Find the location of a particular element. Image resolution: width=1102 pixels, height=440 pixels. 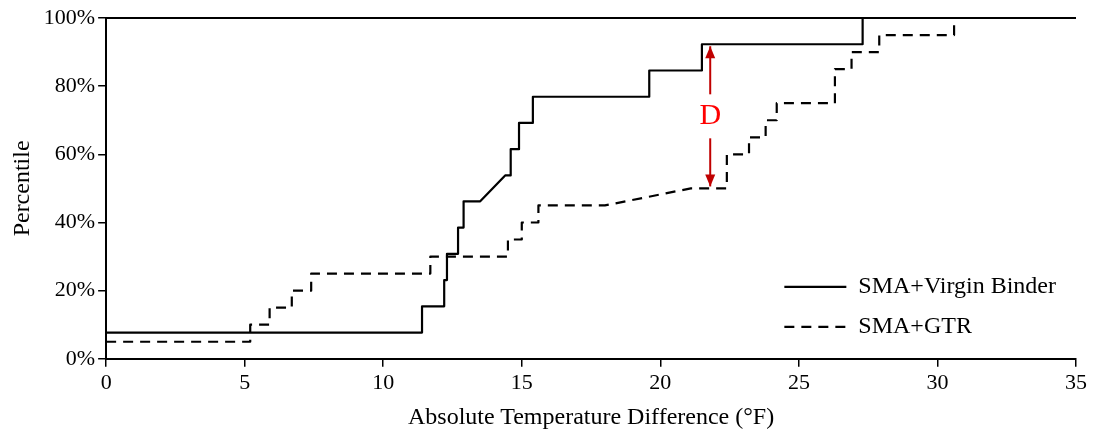

x-tick-label: 10 is located at coordinates (383, 381).